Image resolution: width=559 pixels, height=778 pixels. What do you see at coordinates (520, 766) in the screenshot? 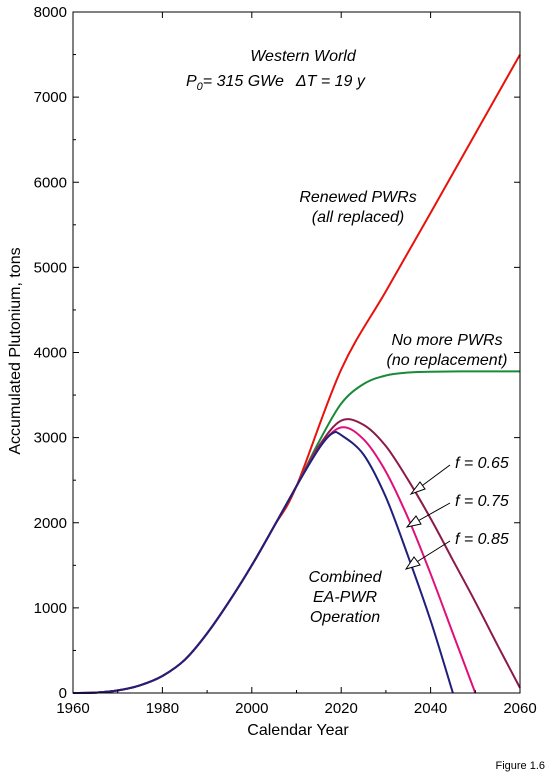
I see `figure-label: Figure 1.6` at bounding box center [520, 766].